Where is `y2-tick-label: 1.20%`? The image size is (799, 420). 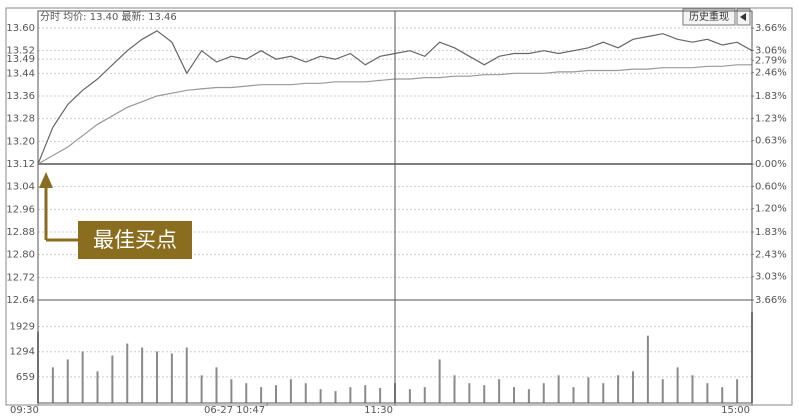
y2-tick-label: 1.20% is located at coordinates (771, 209).